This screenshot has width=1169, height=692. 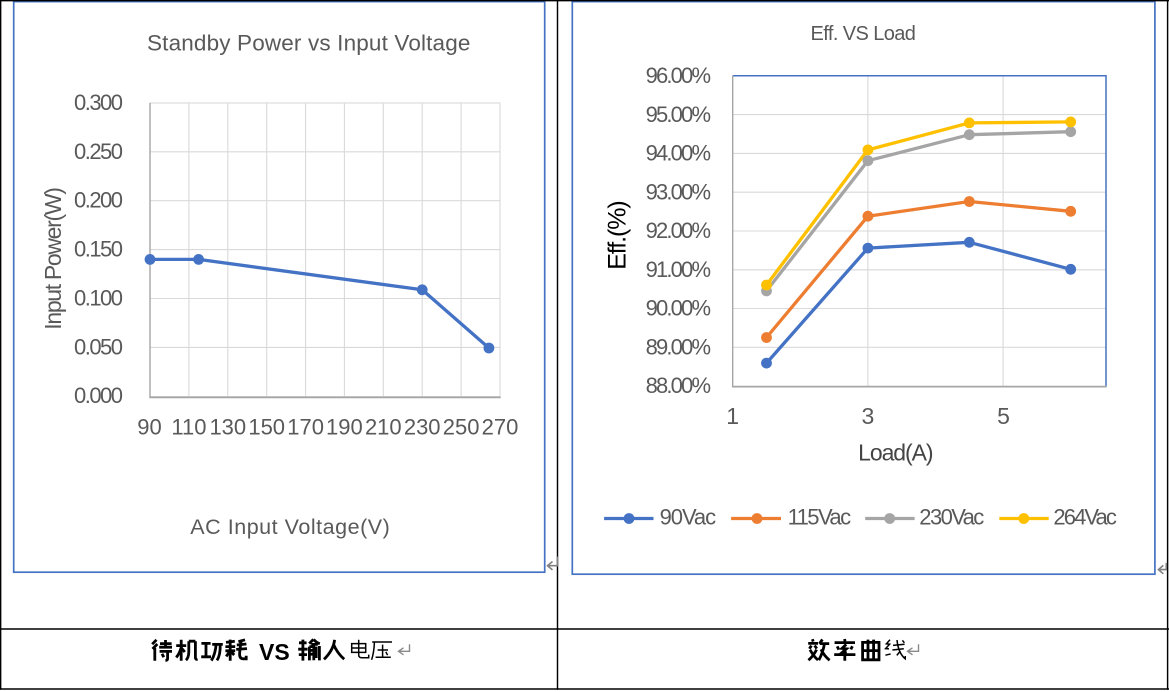 I want to click on svg-text: 115Vac, so click(x=820, y=516).